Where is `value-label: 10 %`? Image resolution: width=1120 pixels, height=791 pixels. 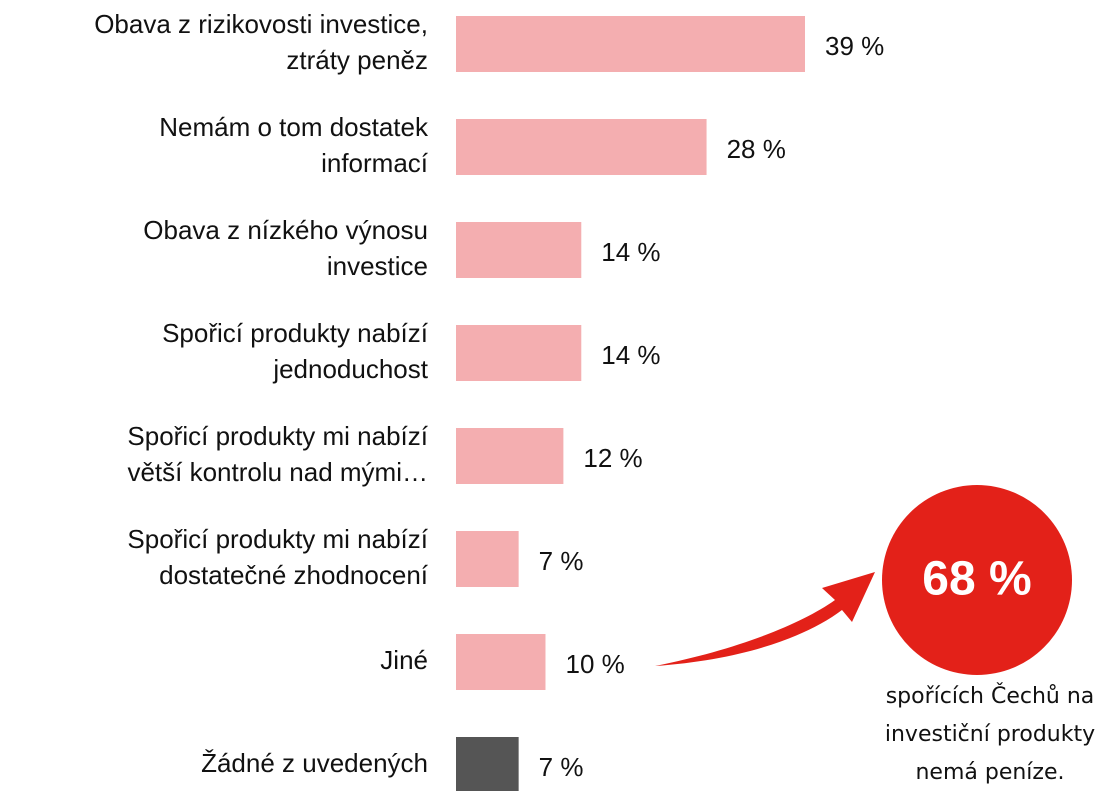 value-label: 10 % is located at coordinates (594, 664).